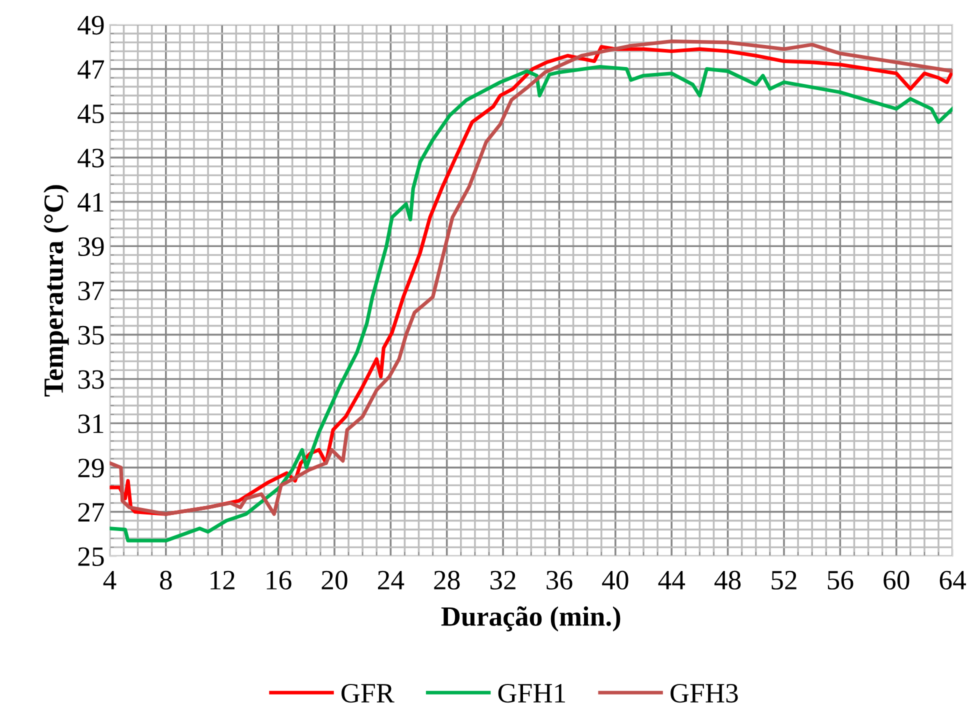 Image resolution: width=971 pixels, height=726 pixels. Describe the element at coordinates (91, 379) in the screenshot. I see `y-tick-label: 33` at that location.